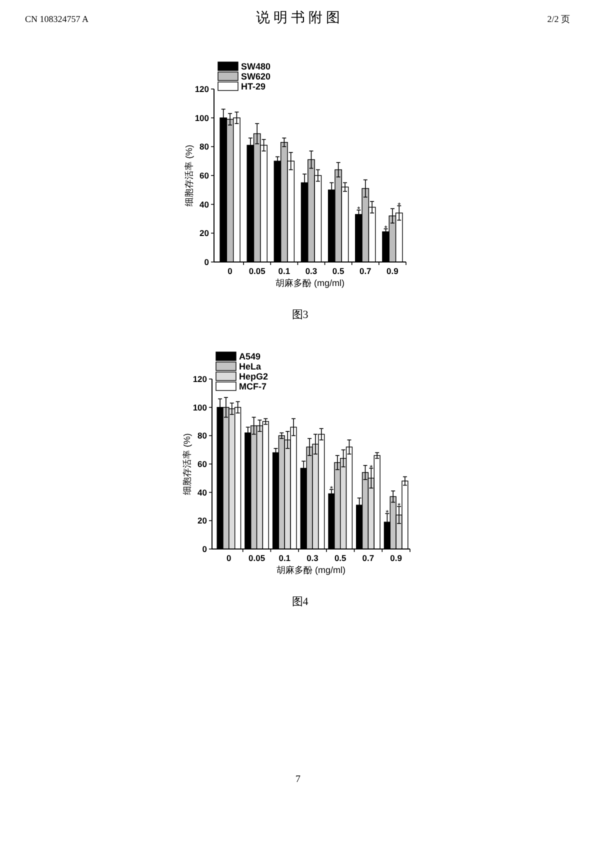  What do you see at coordinates (252, 387) in the screenshot?
I see `legend-label: MCF-7` at bounding box center [252, 387].